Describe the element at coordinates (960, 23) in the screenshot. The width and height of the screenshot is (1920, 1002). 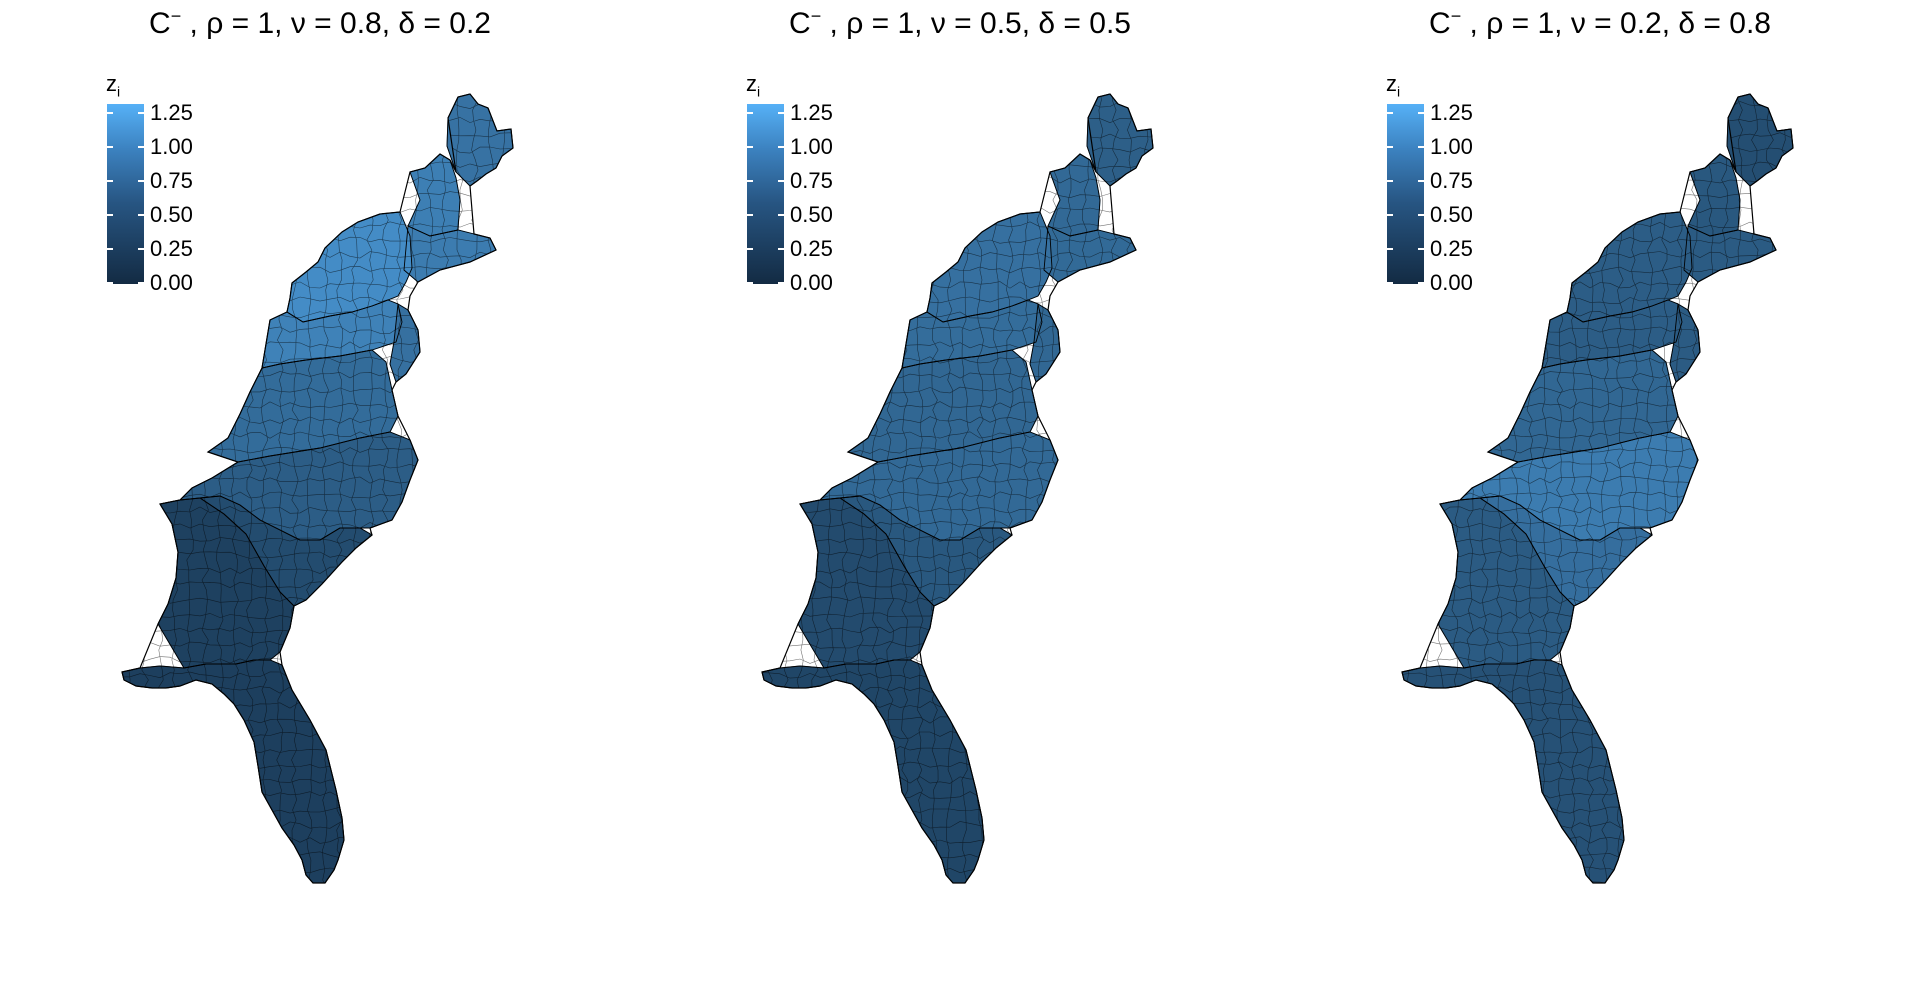
I see `panel-title: C− , ρ = 1, ν = 0.5, δ = 0.5` at that location.